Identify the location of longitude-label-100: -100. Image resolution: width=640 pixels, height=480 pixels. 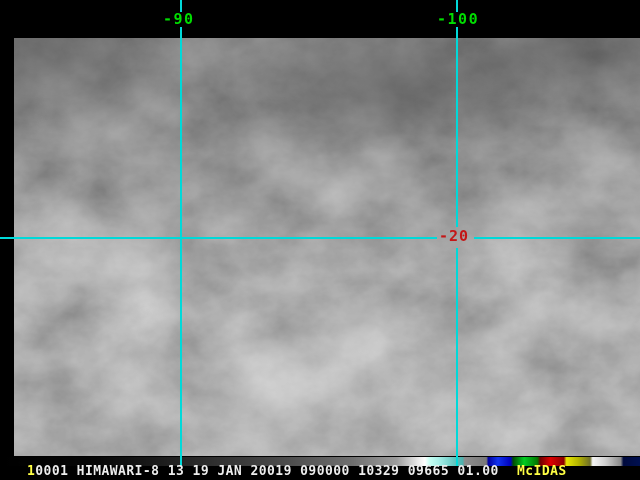
(458, 19).